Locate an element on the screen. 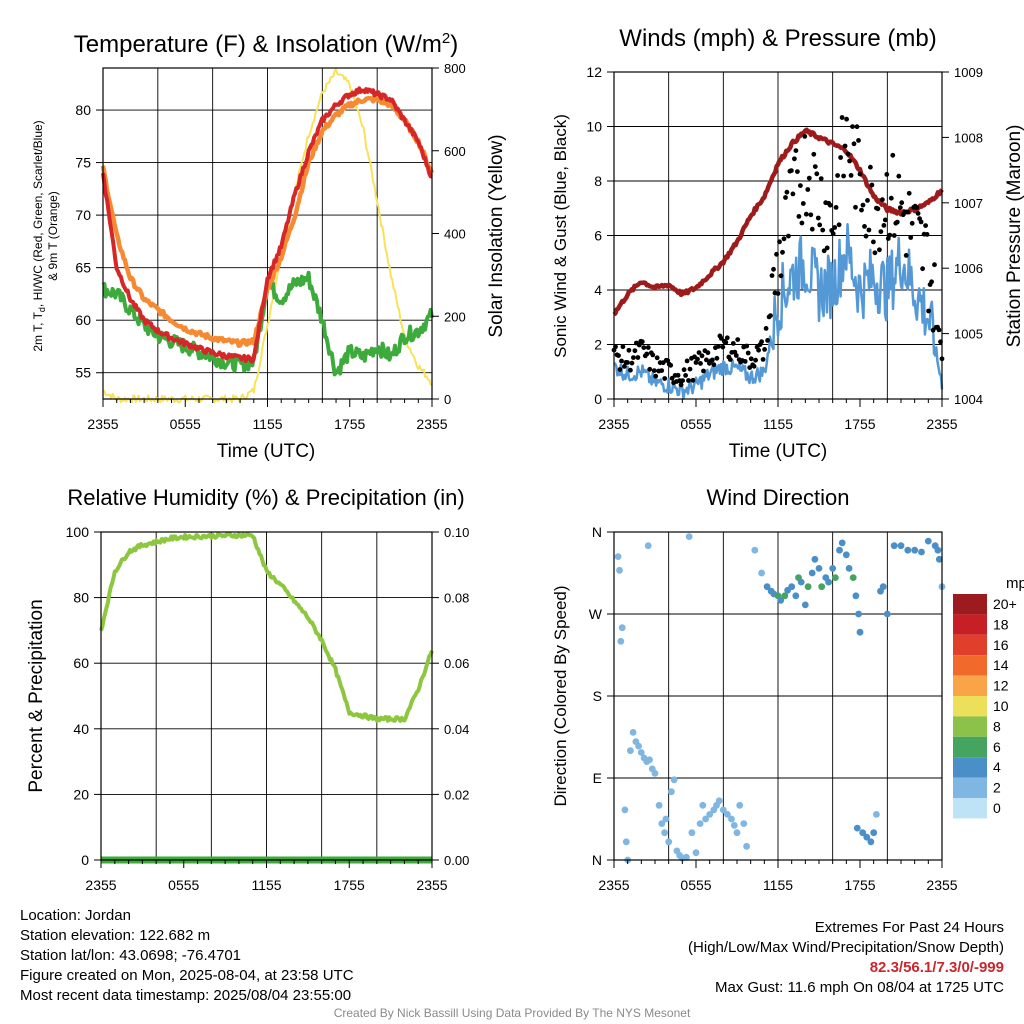 This screenshot has height=1024, width=1024. winds-series is located at coordinates (778, 257).